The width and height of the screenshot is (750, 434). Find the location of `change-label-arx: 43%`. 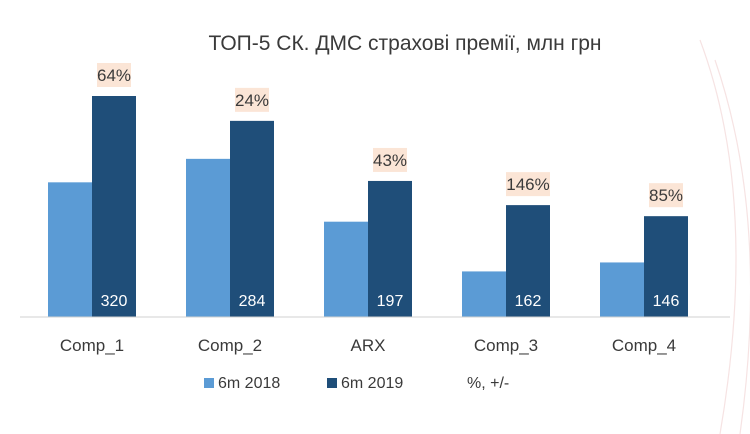

change-label-arx: 43% is located at coordinates (390, 160).